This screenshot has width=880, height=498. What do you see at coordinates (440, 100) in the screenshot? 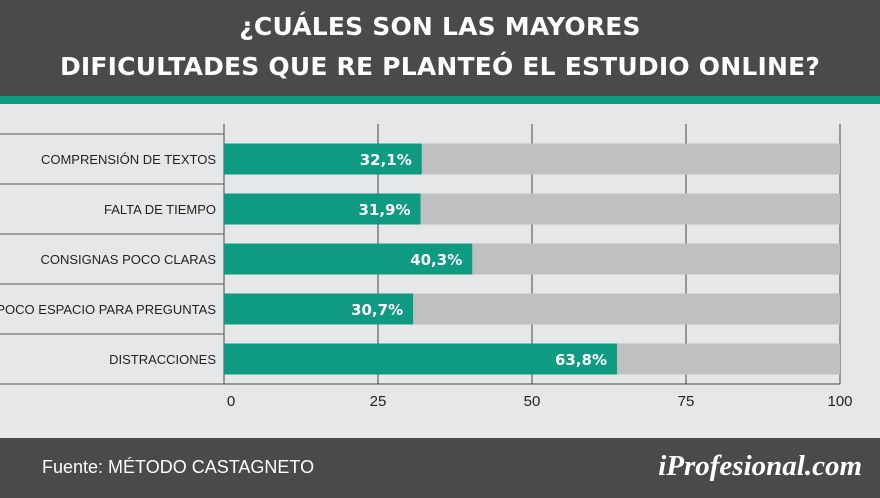
I see `header-accent-stripe` at bounding box center [440, 100].